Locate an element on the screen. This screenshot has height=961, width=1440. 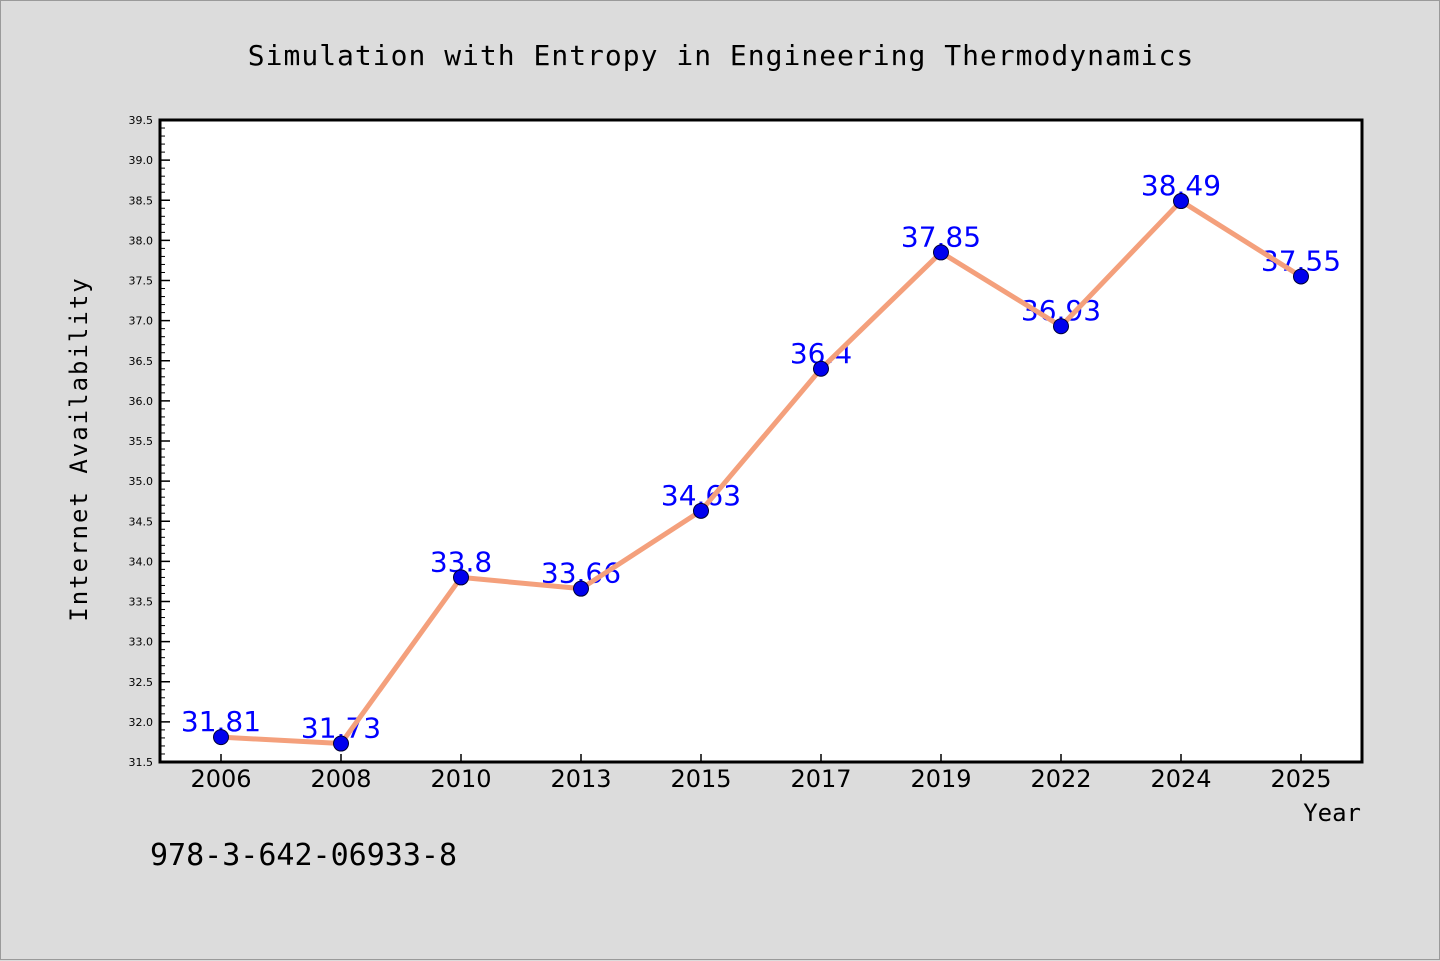
x-tick-label: 2017 is located at coordinates (820, 779).